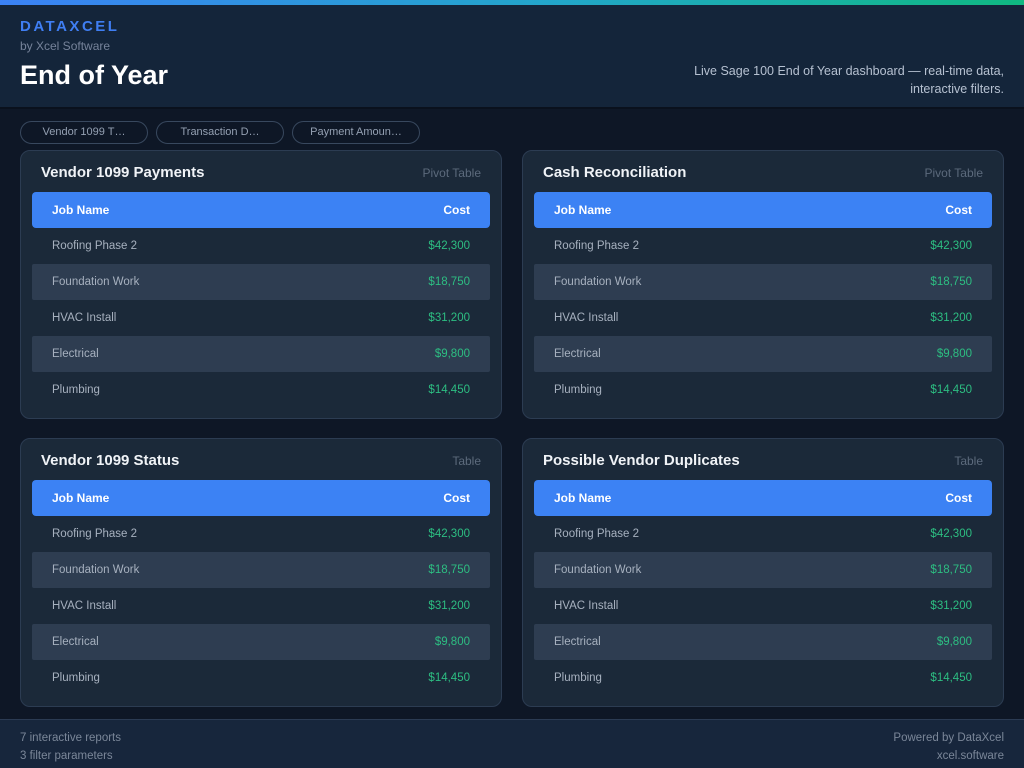  What do you see at coordinates (261, 170) in the screenshot?
I see `card-header: Vendor 1099 Payments Pivot Table` at bounding box center [261, 170].